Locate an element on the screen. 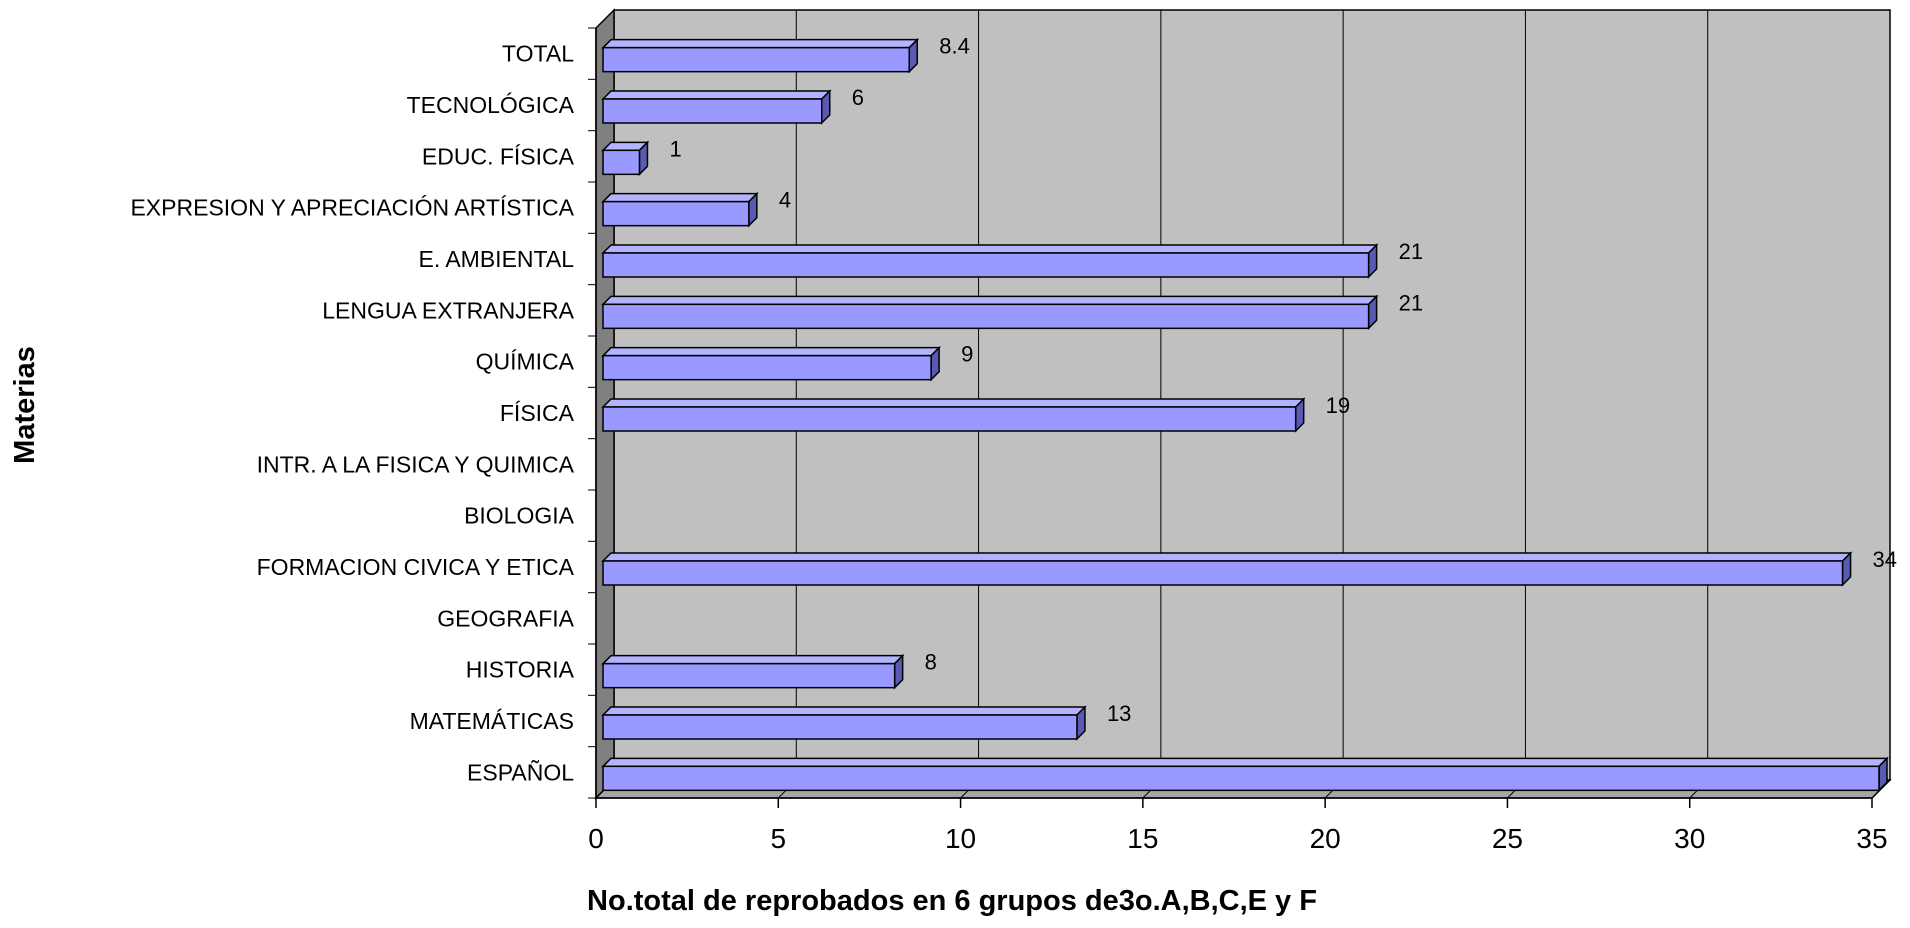 Image resolution: width=1910 pixels, height=928 pixels. category-label: HISTORIA is located at coordinates (520, 670).